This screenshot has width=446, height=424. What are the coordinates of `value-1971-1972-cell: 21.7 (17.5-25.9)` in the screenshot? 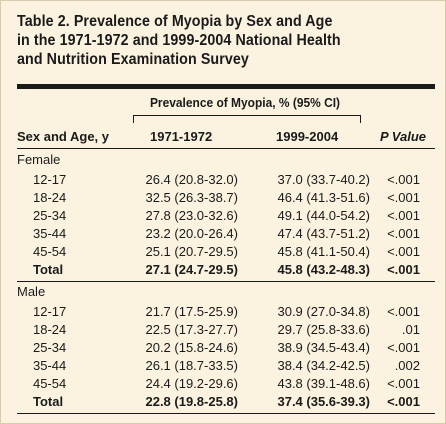 It's located at (191, 311).